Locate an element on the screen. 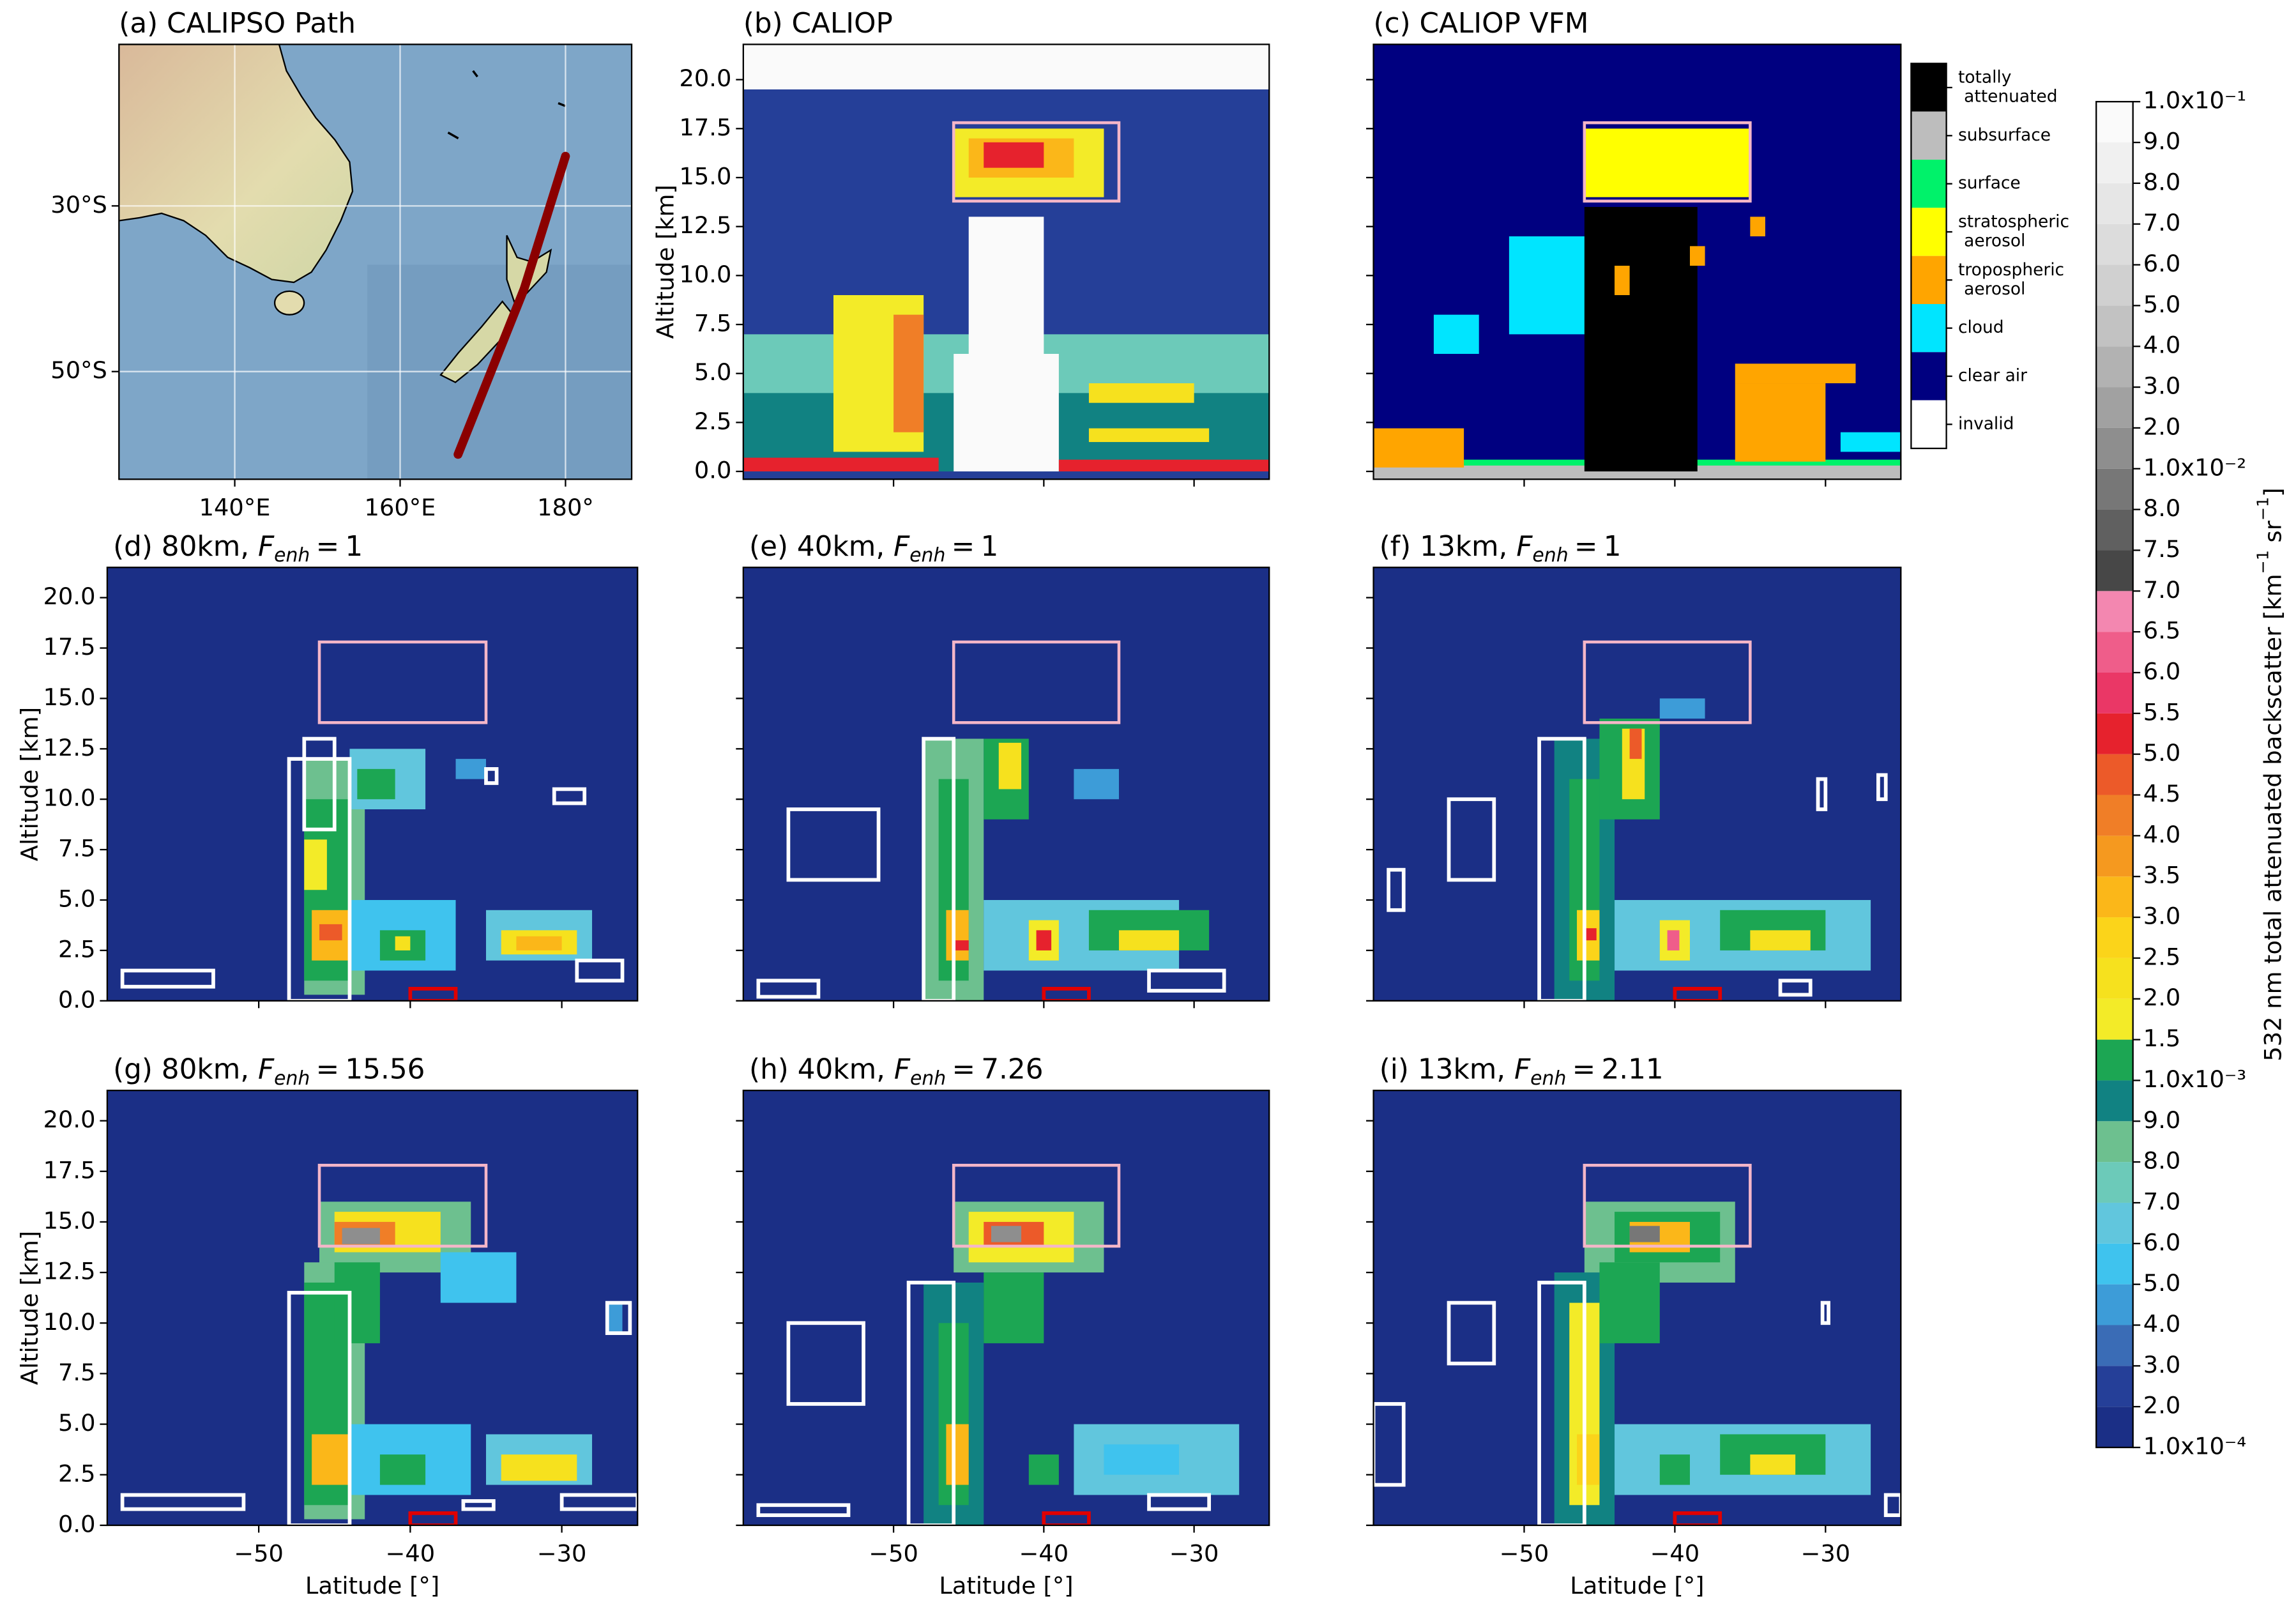 The image size is (2296, 1602). title-prefix: (e) 40km, is located at coordinates (817, 546).